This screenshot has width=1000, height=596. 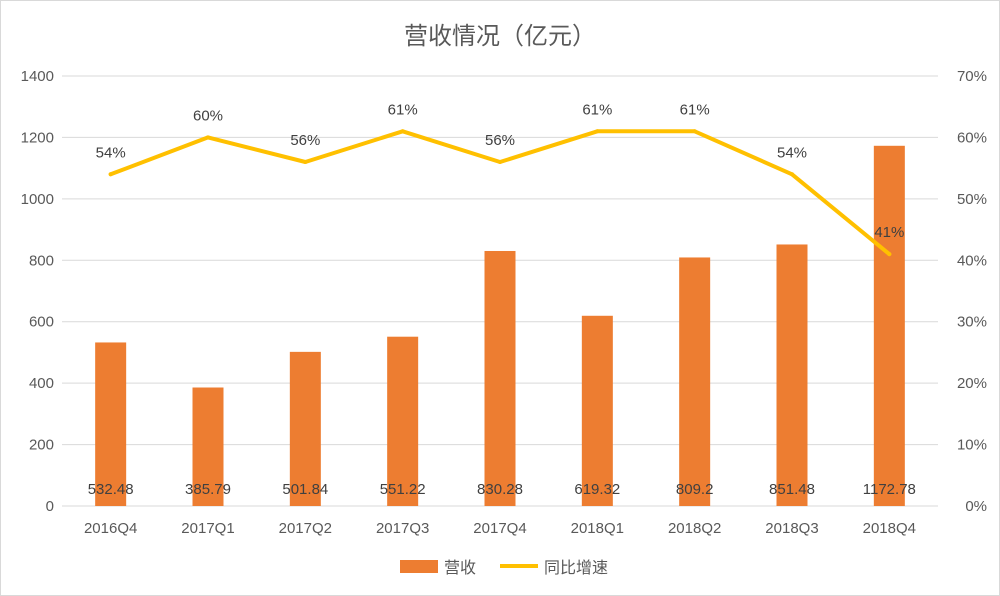 I want to click on legend-label-revenue: 营收, so click(x=460, y=567).